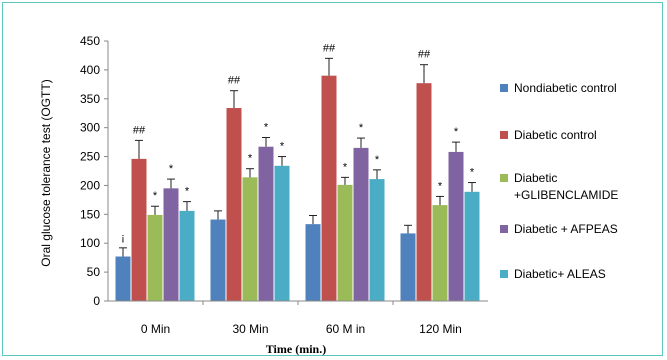 This screenshot has width=667, height=360. I want to click on y-tick-label: 200, so click(90, 185).